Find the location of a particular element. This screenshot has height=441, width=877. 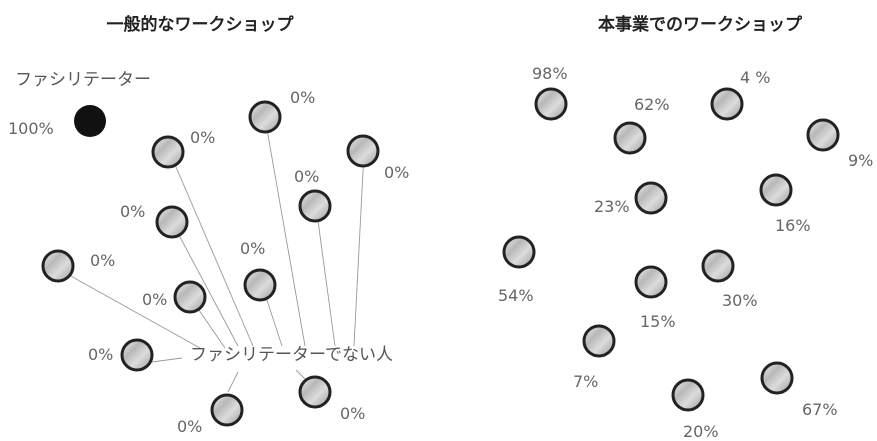

right-panel-title: 本事業でのワークショップ is located at coordinates (700, 24).